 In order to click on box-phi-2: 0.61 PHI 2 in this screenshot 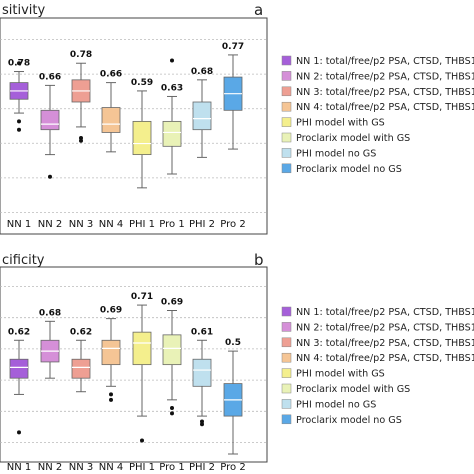, I will do `click(202, 400)`.